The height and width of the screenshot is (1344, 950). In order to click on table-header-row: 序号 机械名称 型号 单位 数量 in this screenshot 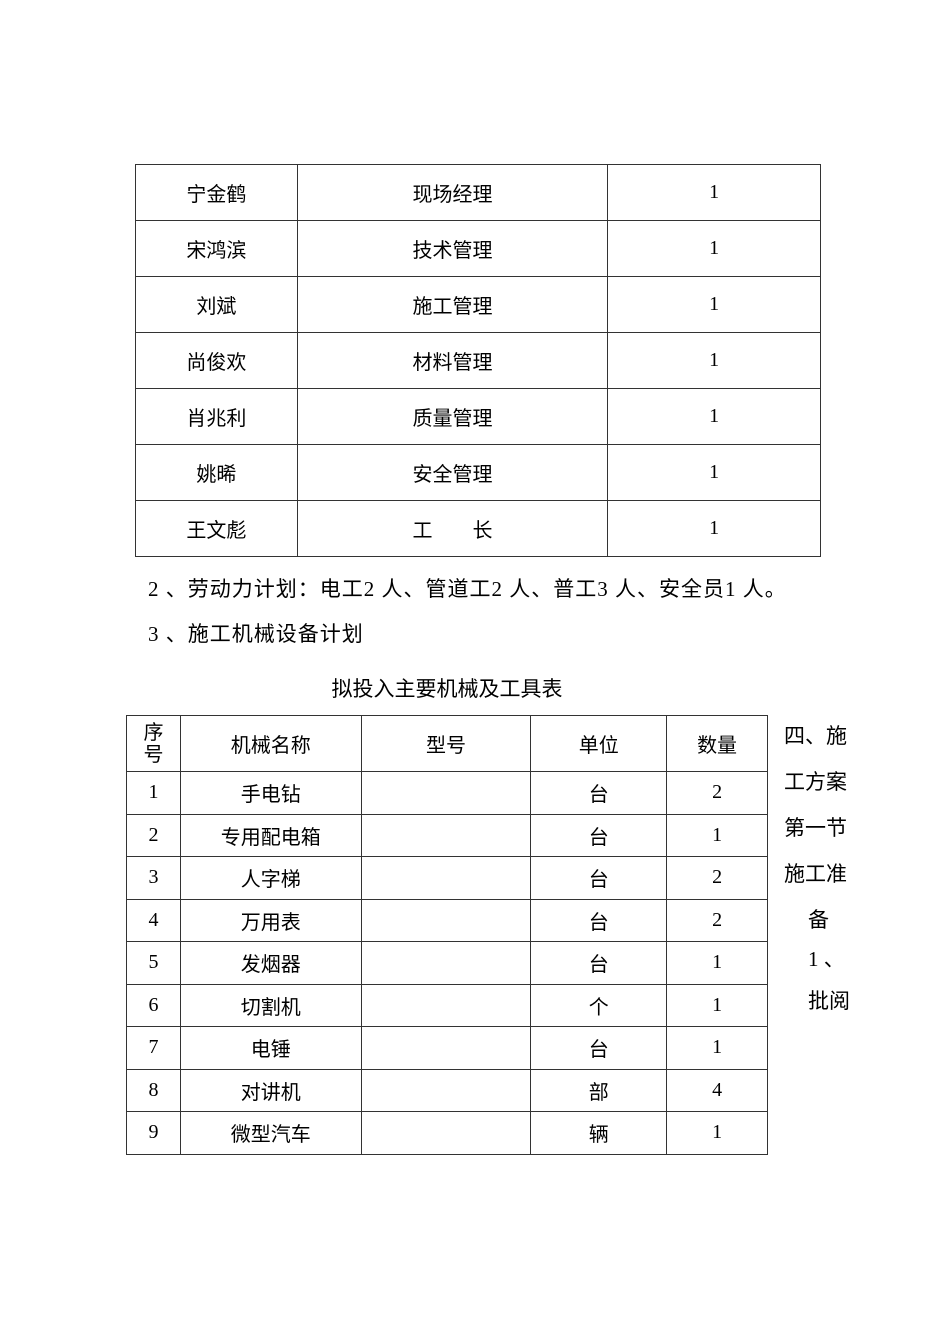, I will do `click(447, 743)`.